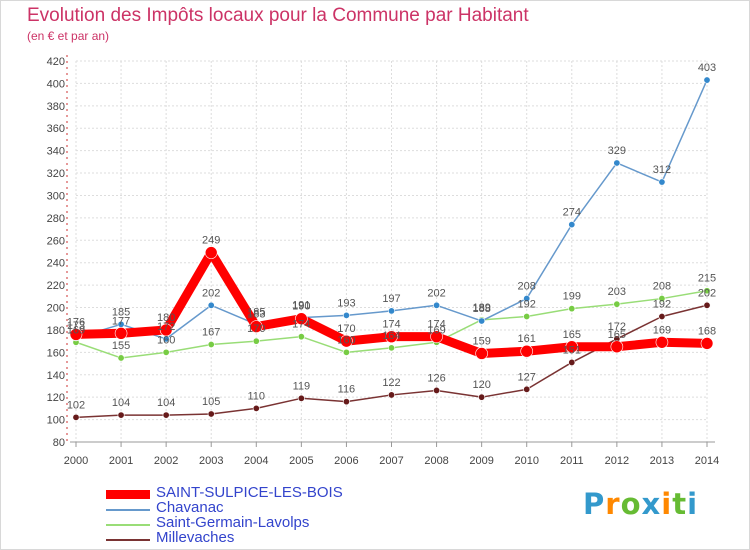 This screenshot has height=550, width=750. Describe the element at coordinates (481, 385) in the screenshot. I see `data-label: 120` at that location.